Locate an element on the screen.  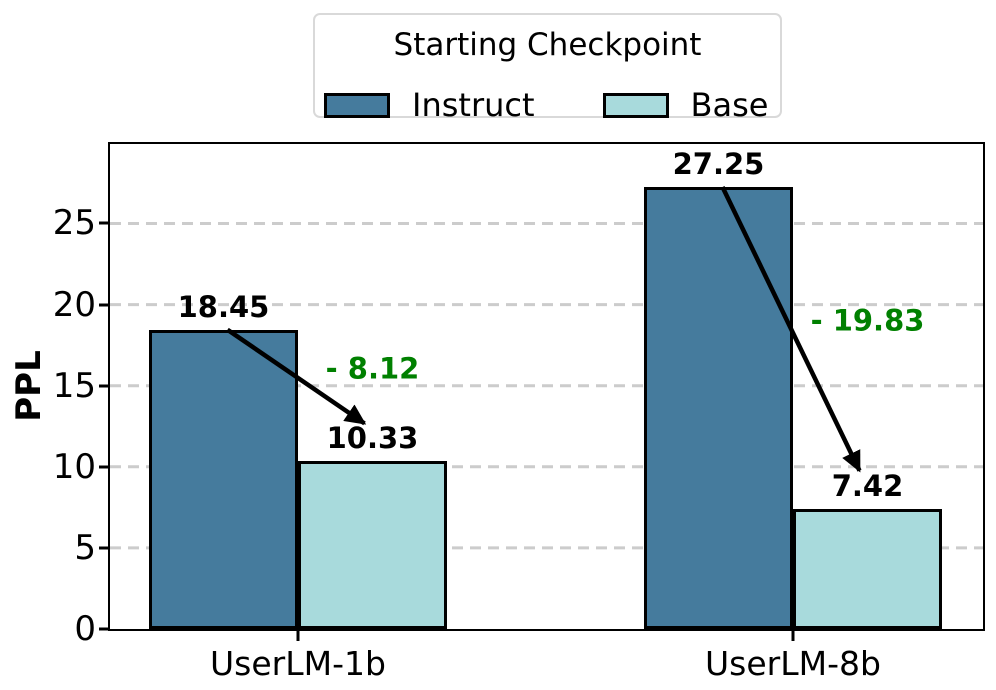
value-label-instruct-userlm-8b: 27.25 is located at coordinates (718, 164).